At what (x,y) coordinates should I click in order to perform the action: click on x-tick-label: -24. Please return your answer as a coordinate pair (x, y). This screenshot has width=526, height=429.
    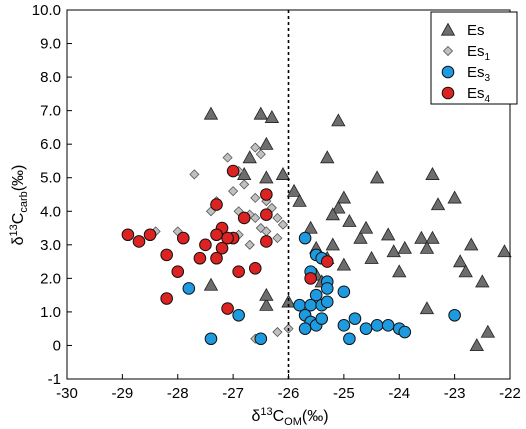
    Looking at the image, I should click on (399, 393).